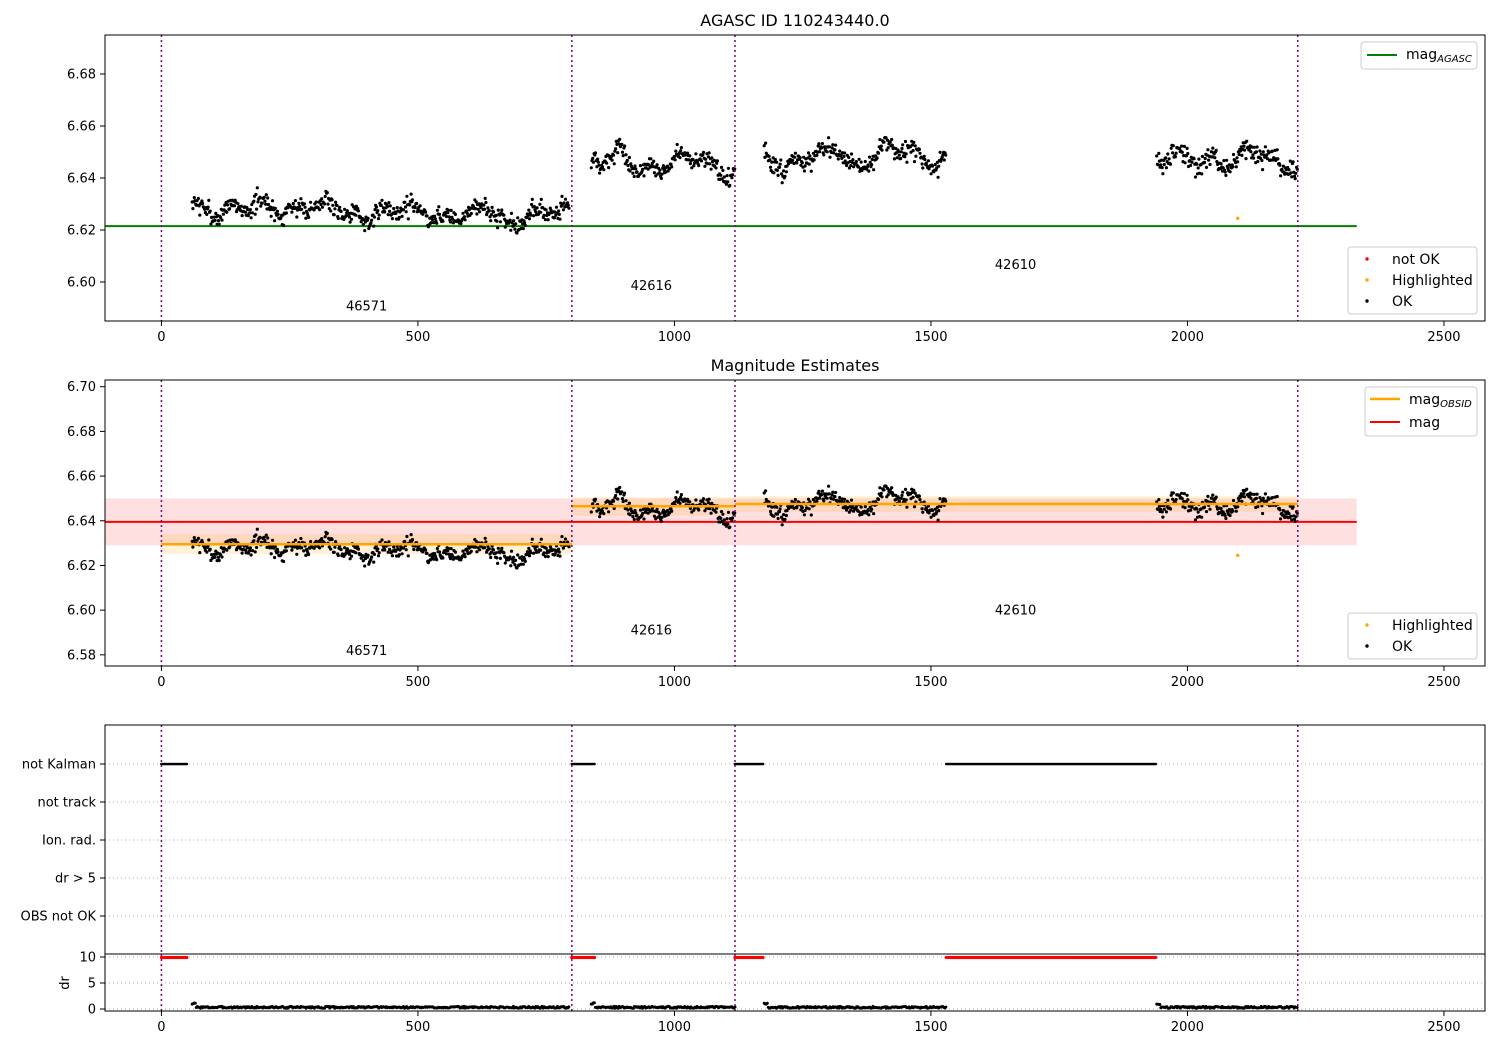  What do you see at coordinates (1015, 611) in the screenshot?
I see `obsid-label: 42610` at bounding box center [1015, 611].